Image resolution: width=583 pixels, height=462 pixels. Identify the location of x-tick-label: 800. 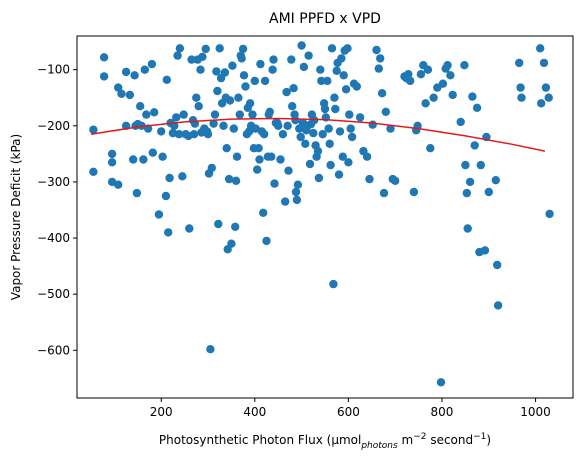
(442, 412).